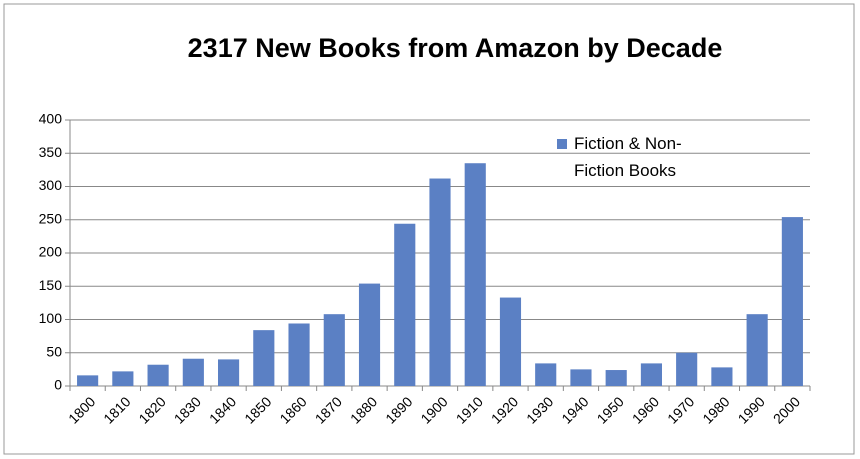  What do you see at coordinates (328, 409) in the screenshot?
I see `x-tick-label: 1870` at bounding box center [328, 409].